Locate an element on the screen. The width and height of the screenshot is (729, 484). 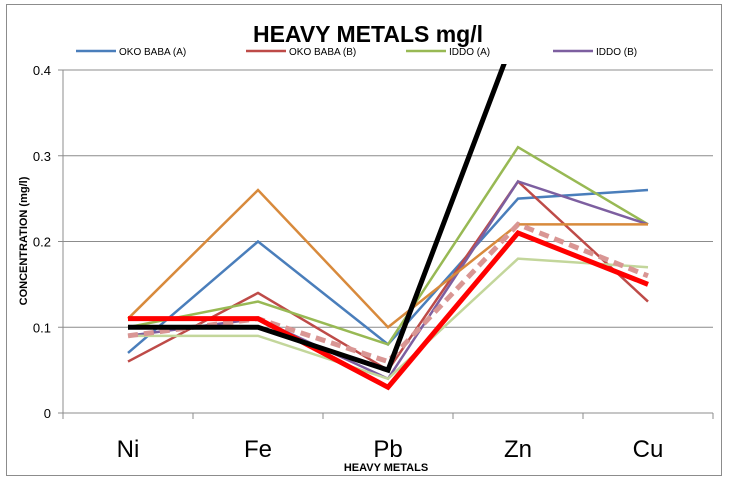
y-axis-title: CONCENTRATION (mg/l) is located at coordinates (24, 240).